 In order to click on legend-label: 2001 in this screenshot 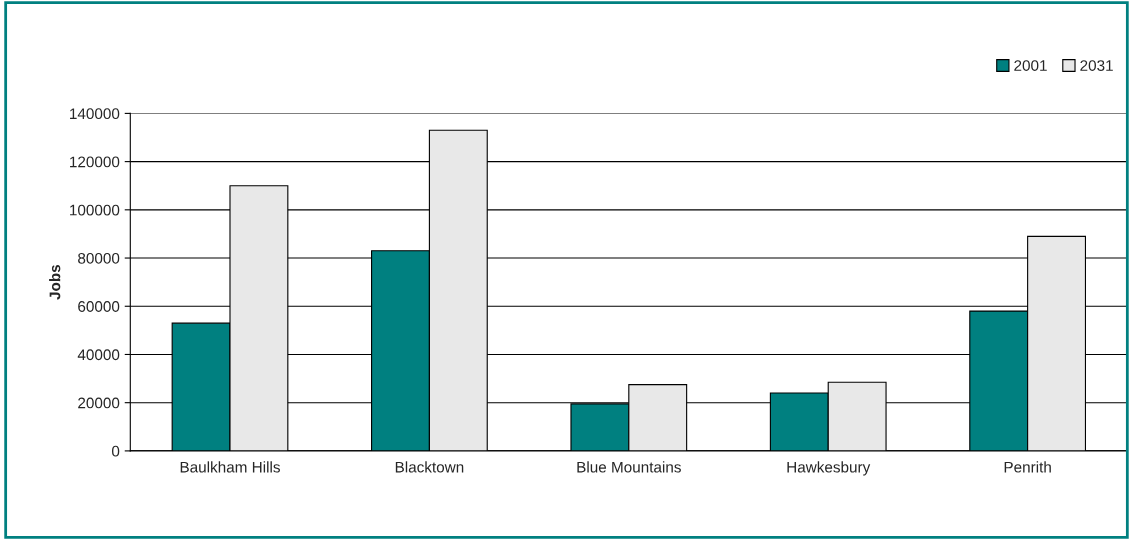, I will do `click(1030, 65)`.